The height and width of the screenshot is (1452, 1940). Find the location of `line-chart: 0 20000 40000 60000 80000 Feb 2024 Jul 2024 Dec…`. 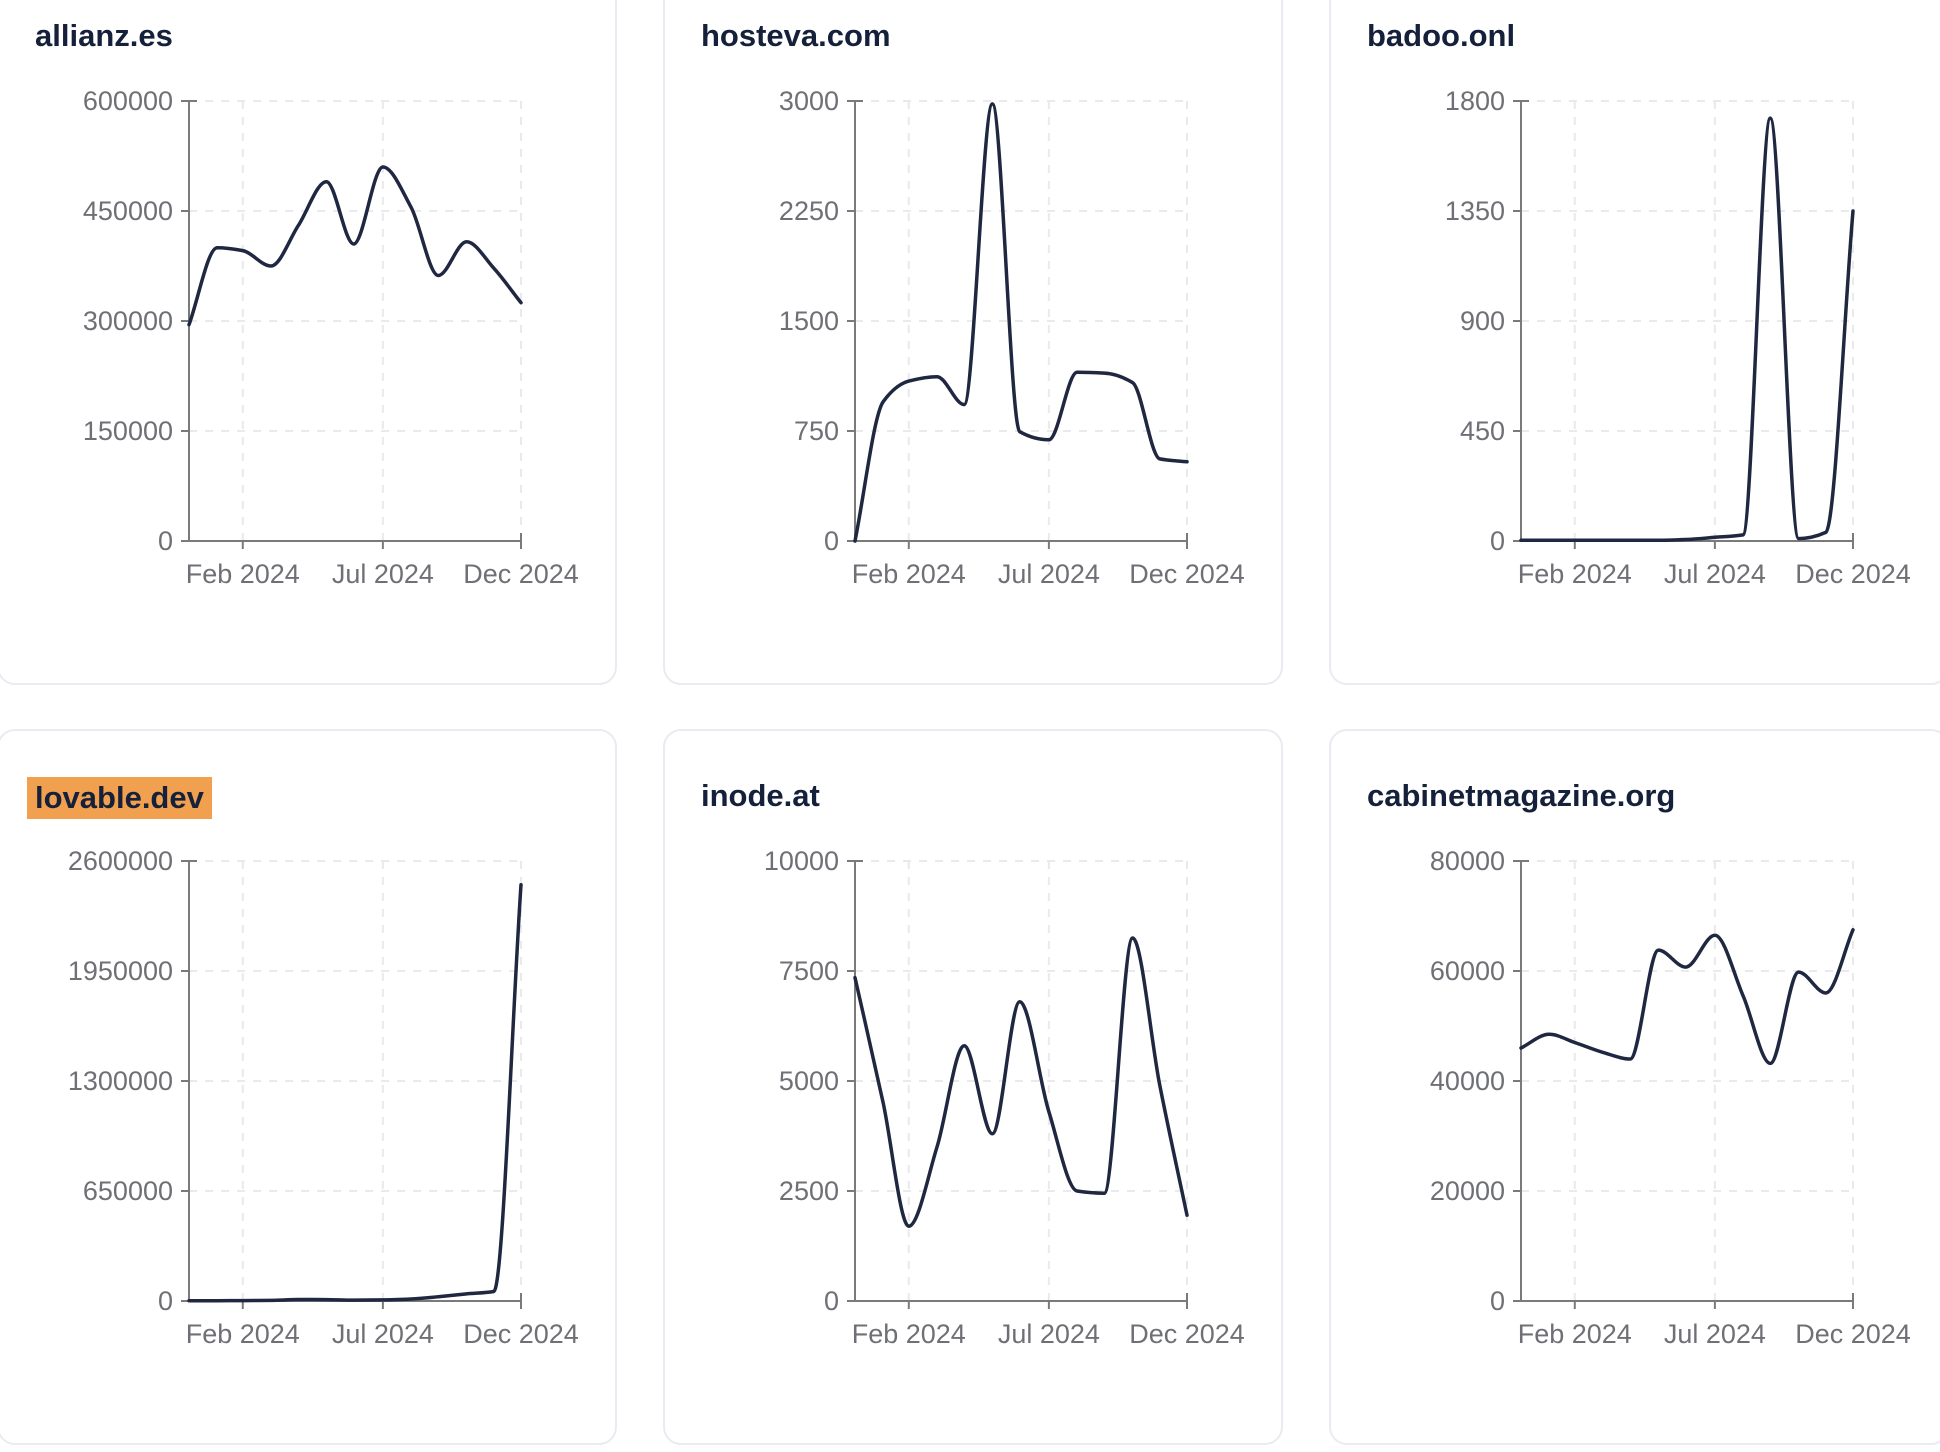

line-chart: 0 20000 40000 60000 80000 Feb 2024 Jul 2024 Dec… is located at coordinates (1670, 1097).